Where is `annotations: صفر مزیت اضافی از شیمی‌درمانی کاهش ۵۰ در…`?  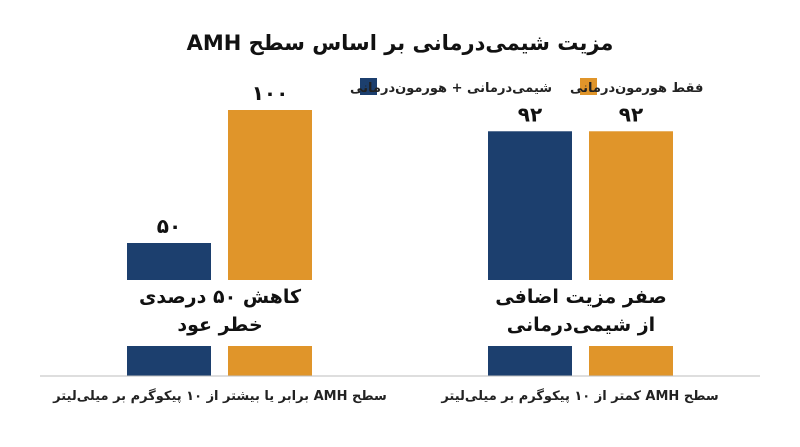
annotations: صفر مزیت اضافی از شیمی‌درمانی کاهش ۵۰ در… is located at coordinates (403, 311).